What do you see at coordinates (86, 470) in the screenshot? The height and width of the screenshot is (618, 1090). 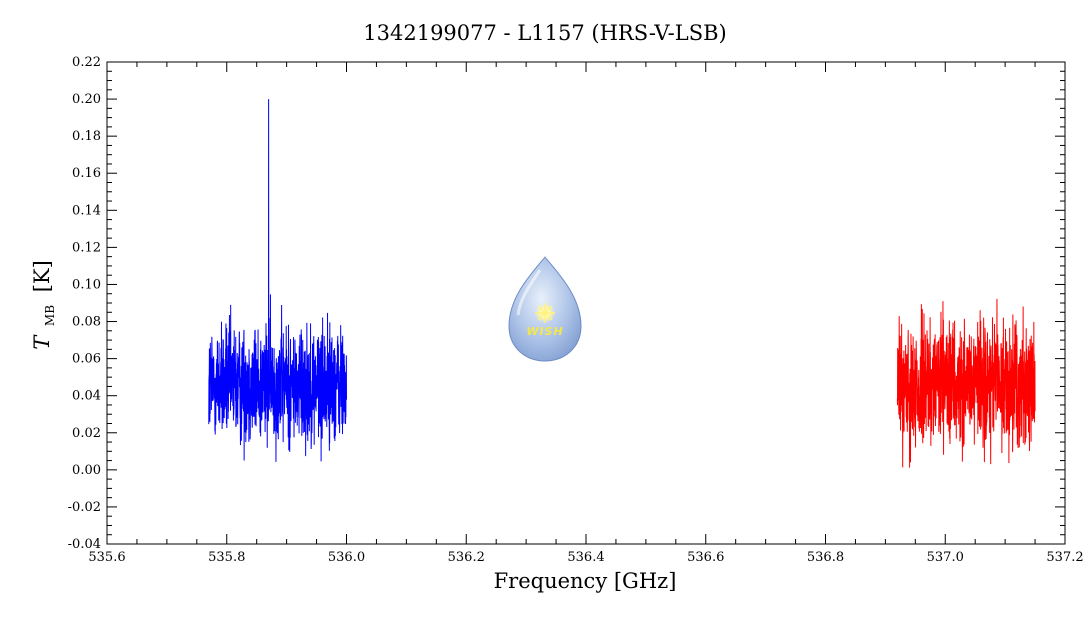 I see `y-tick-label: 0.00` at bounding box center [86, 470].